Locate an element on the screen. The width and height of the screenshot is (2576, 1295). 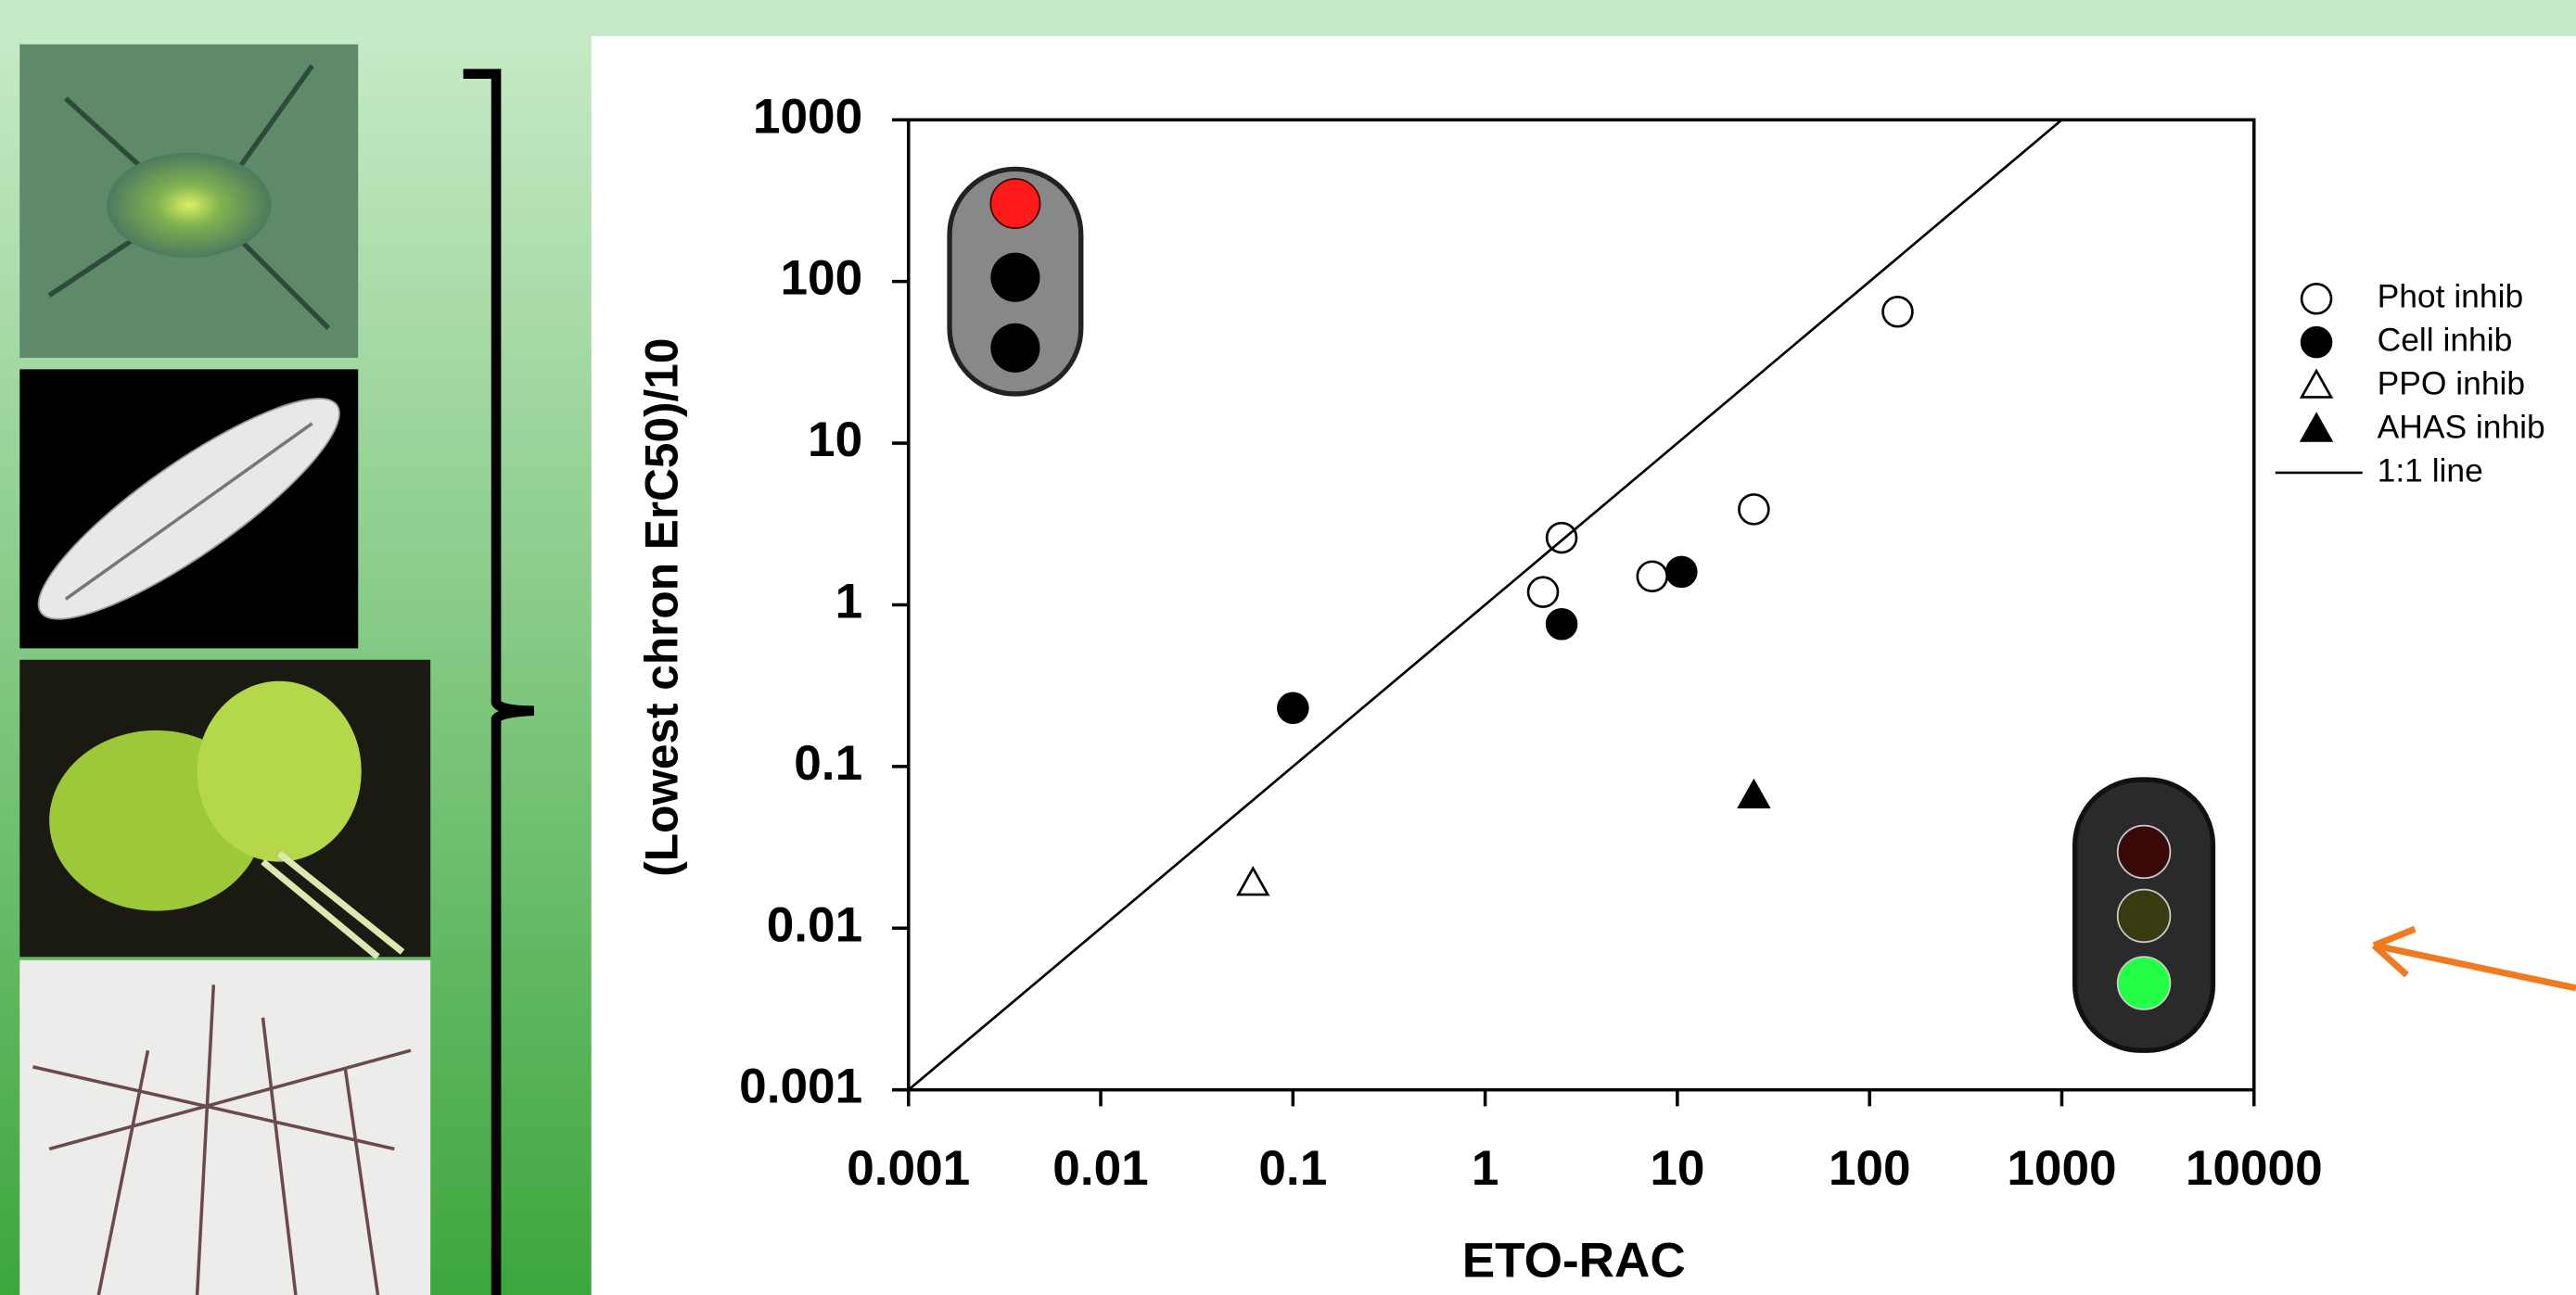
y-tick-label: 1000 is located at coordinates (807, 116).